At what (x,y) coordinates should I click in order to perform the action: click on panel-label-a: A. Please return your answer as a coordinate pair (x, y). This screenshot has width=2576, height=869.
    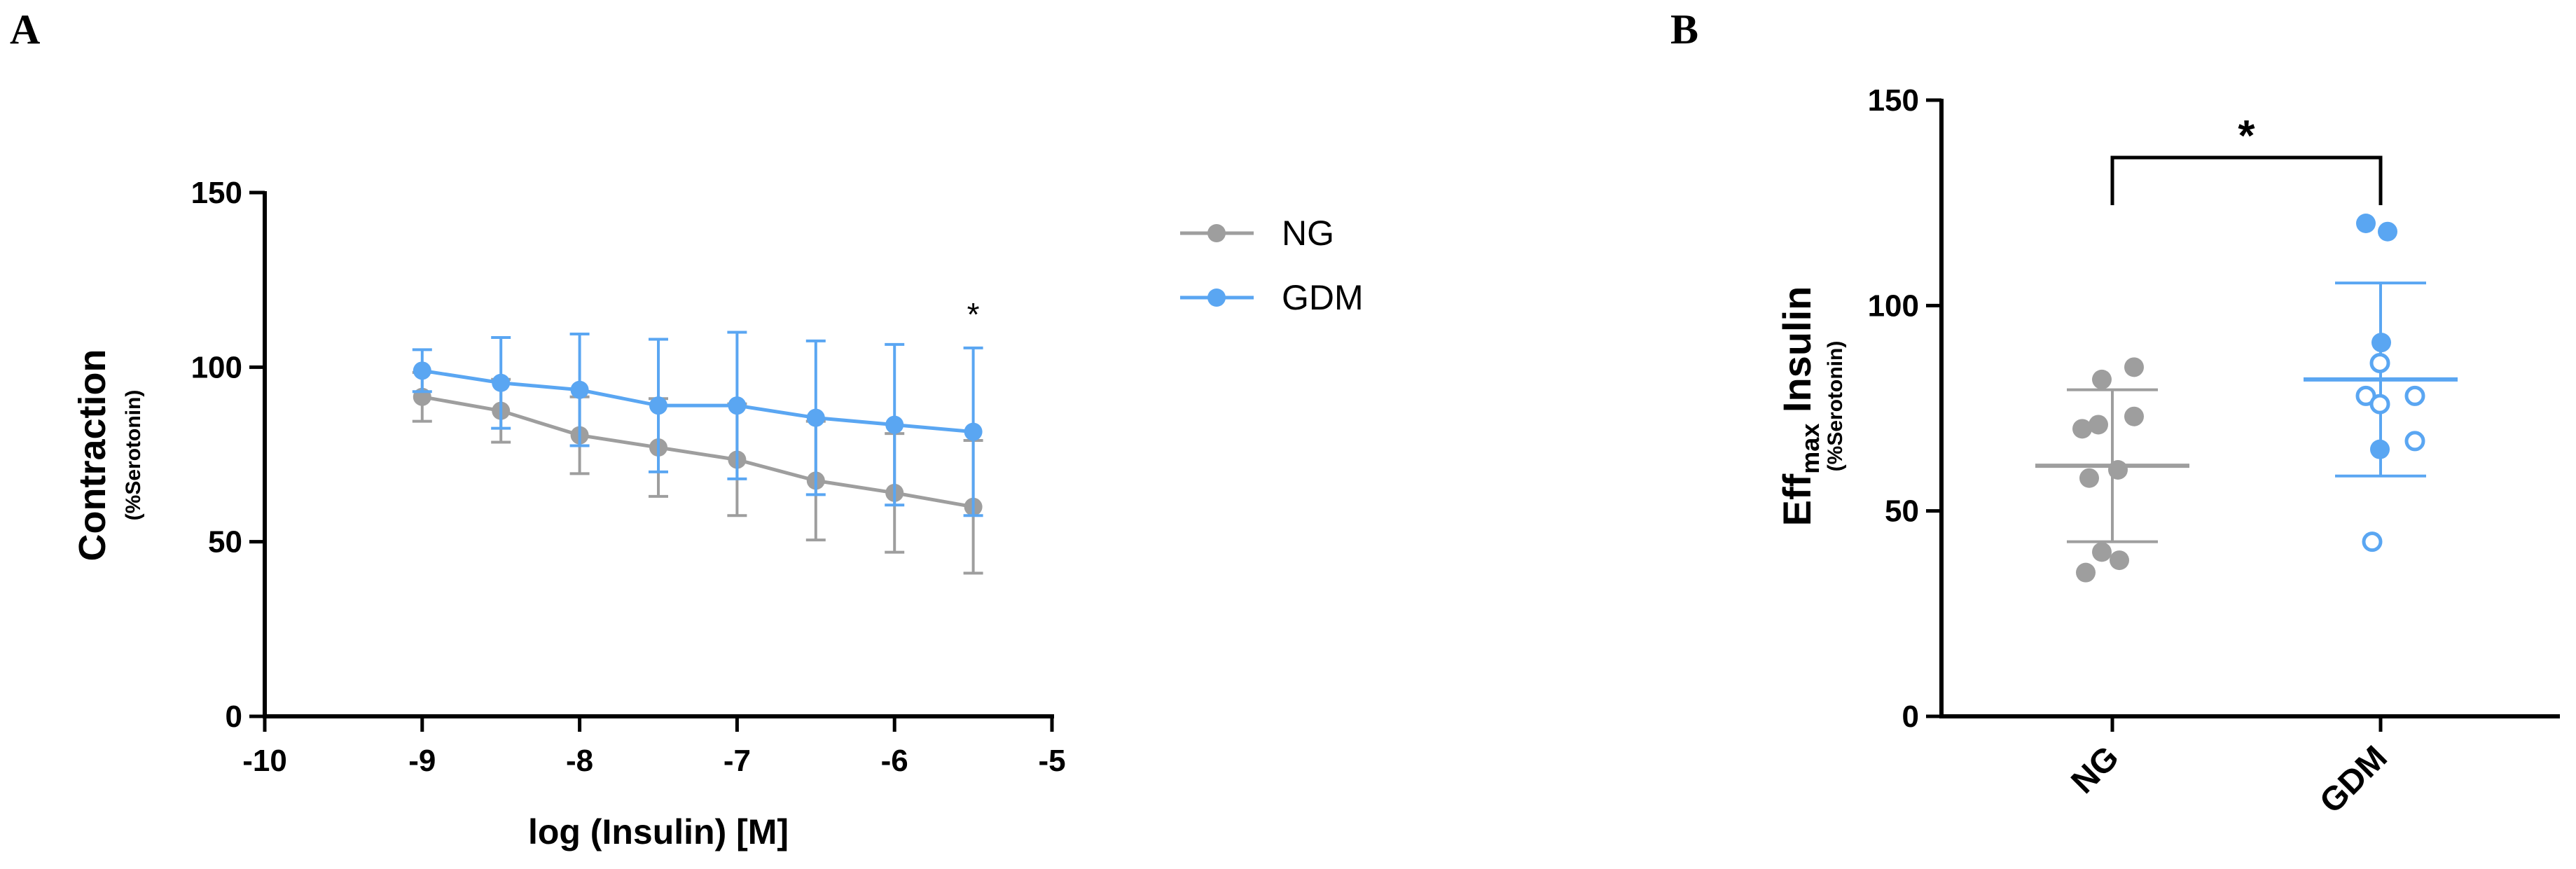
    Looking at the image, I should click on (26, 29).